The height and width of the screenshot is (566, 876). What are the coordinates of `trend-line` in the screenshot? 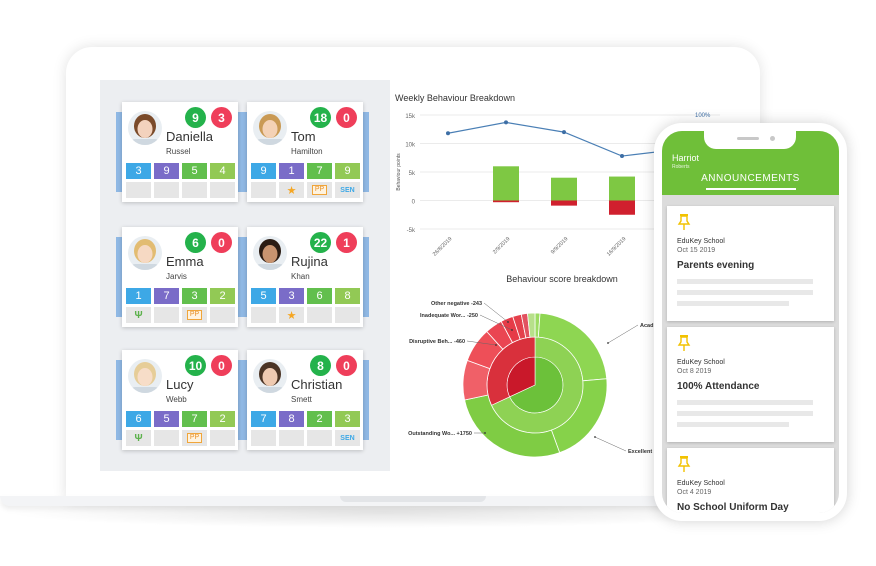 It's located at (564, 139).